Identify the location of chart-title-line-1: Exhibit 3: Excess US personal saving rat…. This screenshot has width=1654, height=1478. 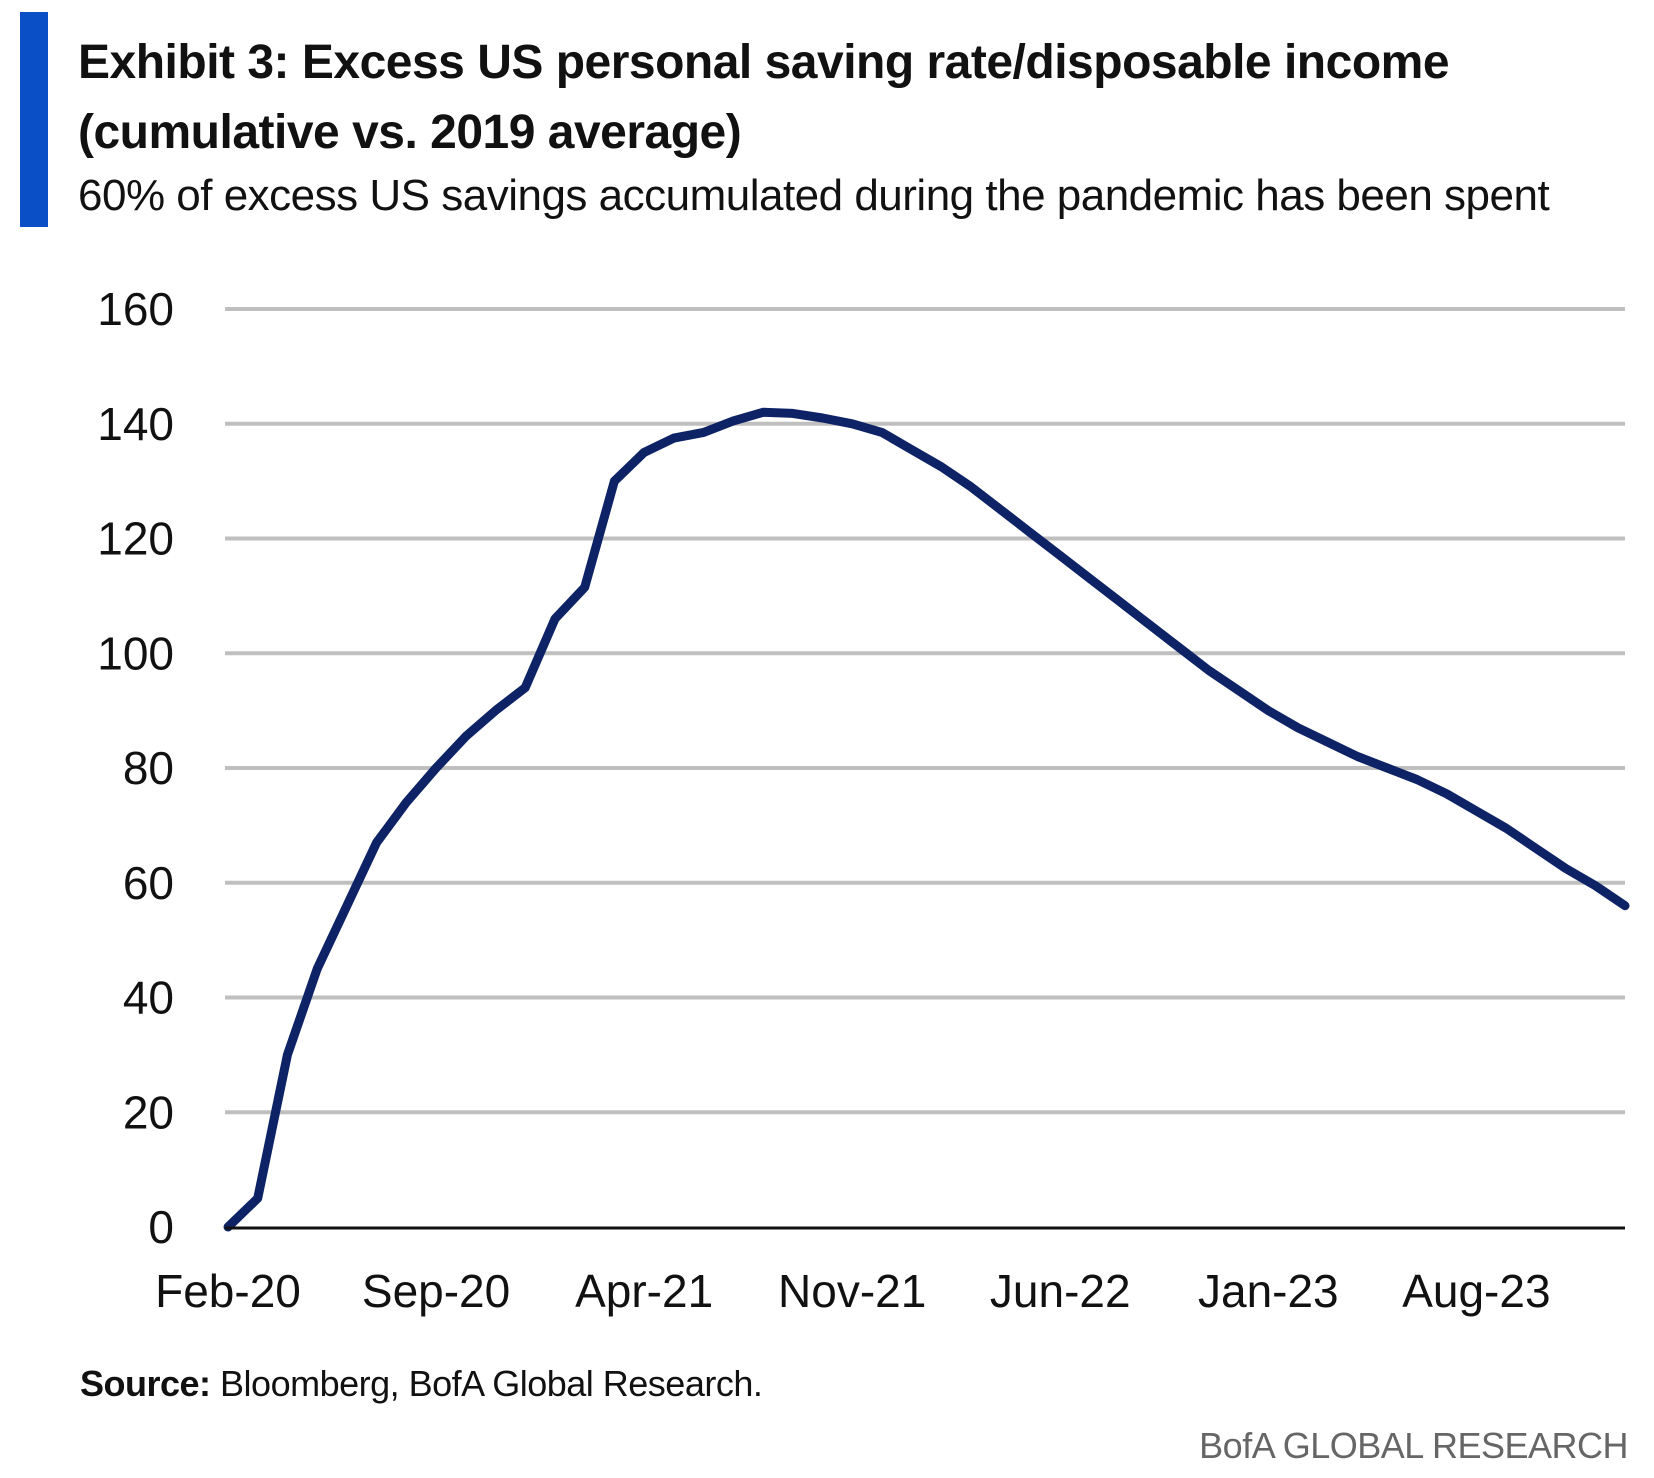
(764, 62).